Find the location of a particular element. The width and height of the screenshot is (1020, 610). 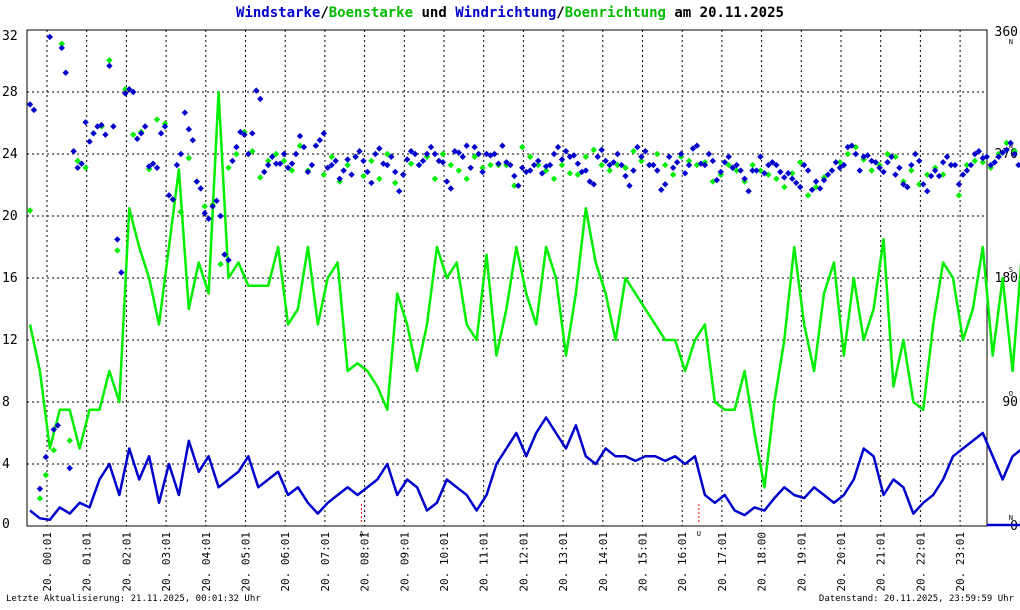

title-part-7: am 20.11.2025 is located at coordinates (725, 13).